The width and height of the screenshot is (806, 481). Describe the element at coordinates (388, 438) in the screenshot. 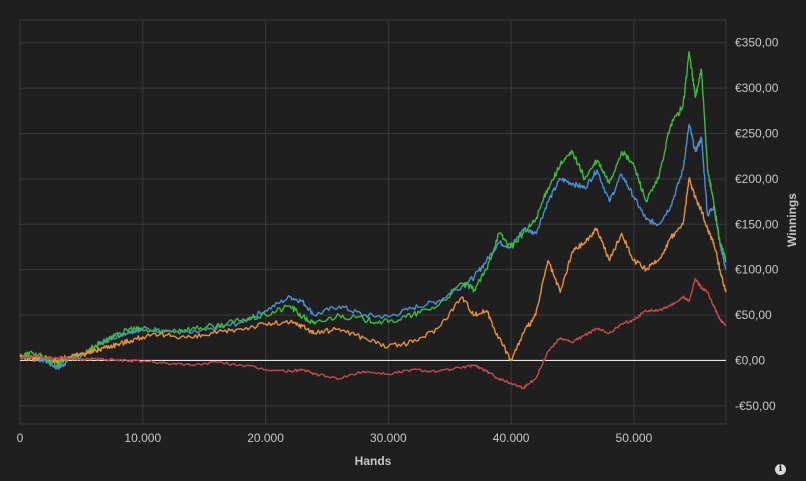

I see `x-tick-label: 30.000` at that location.